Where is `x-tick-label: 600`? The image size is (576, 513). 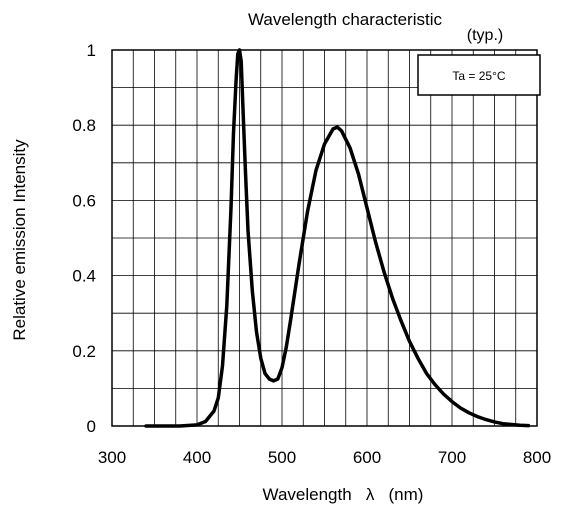
x-tick-label: 600 is located at coordinates (367, 457).